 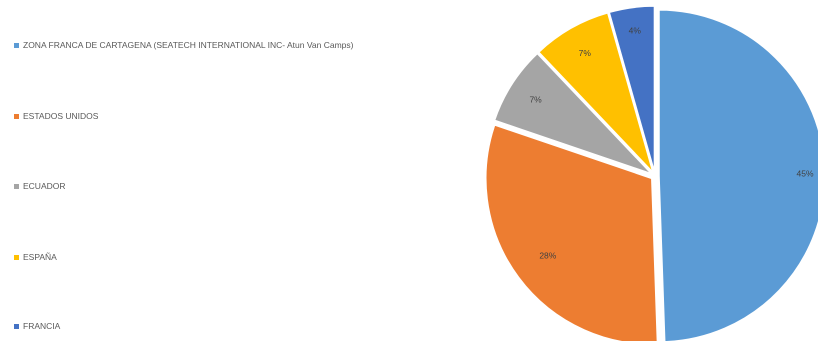 I want to click on slice-label: 28%, so click(x=547, y=256).